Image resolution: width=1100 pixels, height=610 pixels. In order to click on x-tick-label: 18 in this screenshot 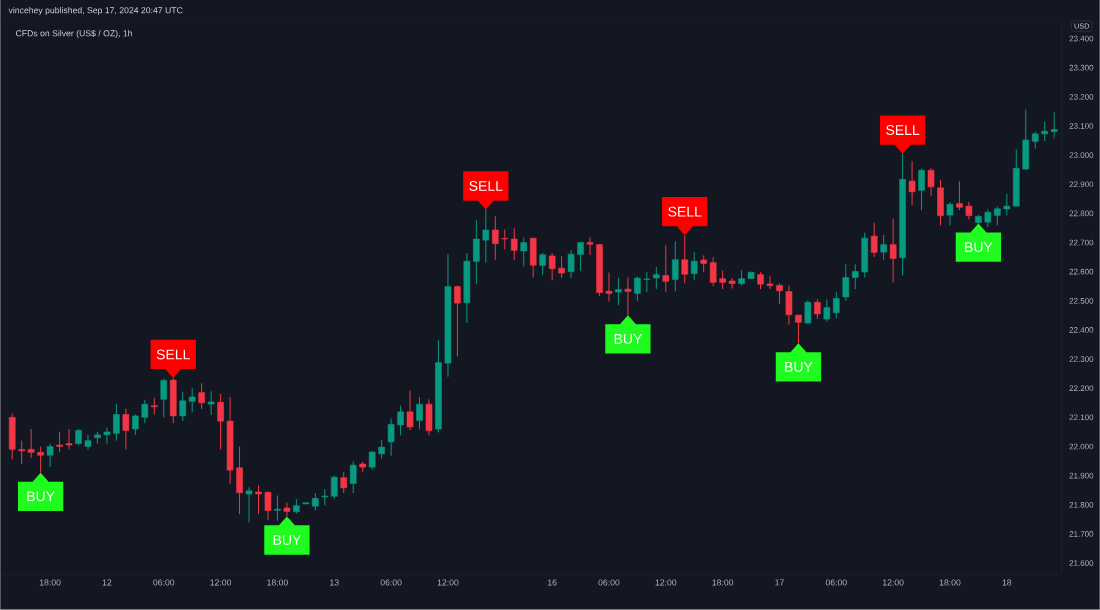, I will do `click(1007, 582)`.